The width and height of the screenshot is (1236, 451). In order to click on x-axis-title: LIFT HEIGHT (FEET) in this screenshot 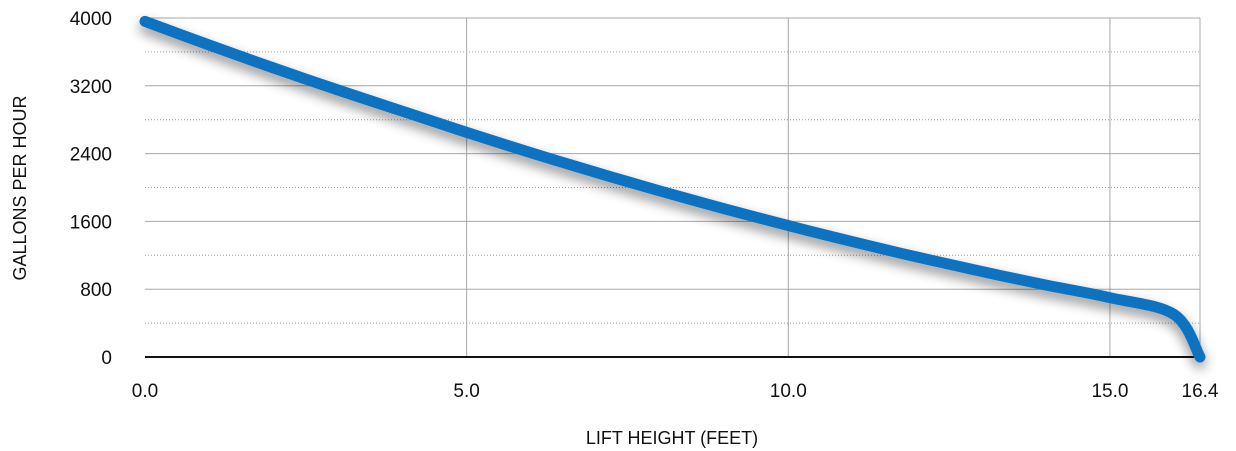, I will do `click(672, 438)`.